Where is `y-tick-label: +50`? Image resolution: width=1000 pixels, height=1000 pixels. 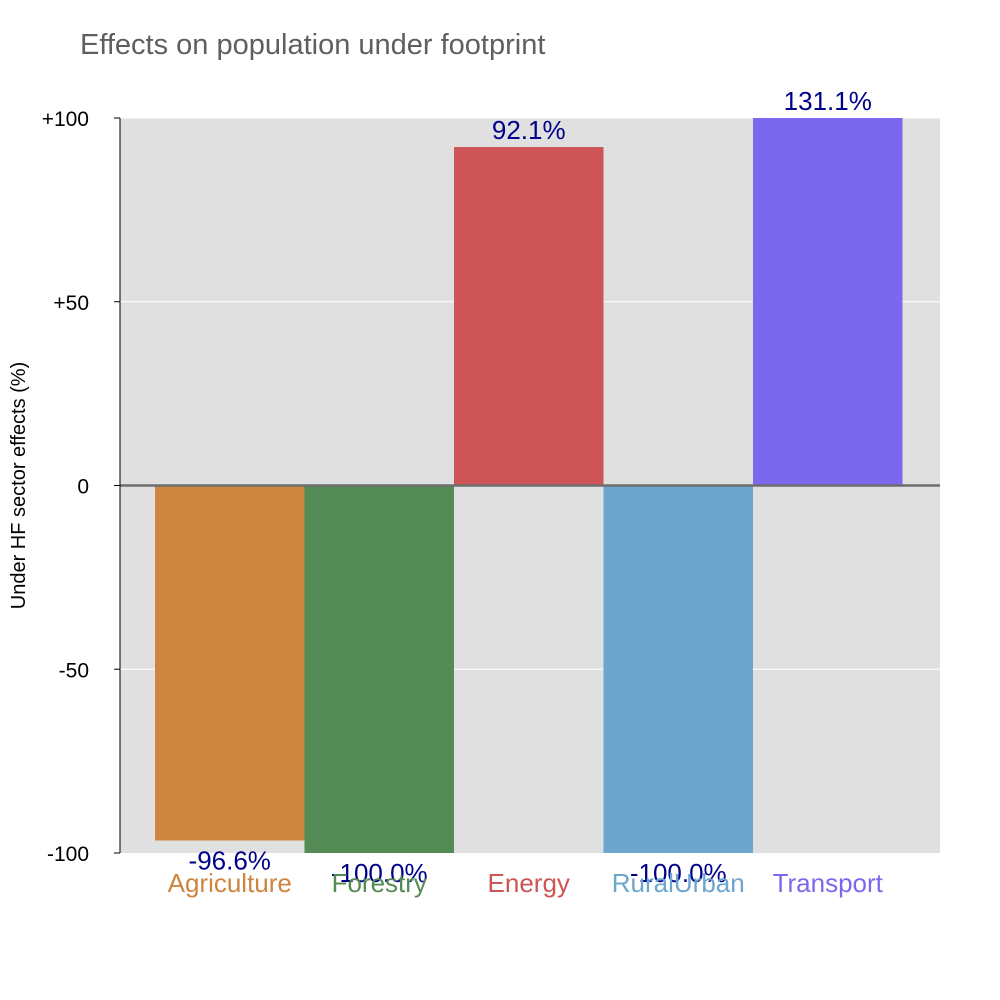
y-tick-label: +50 is located at coordinates (71, 303).